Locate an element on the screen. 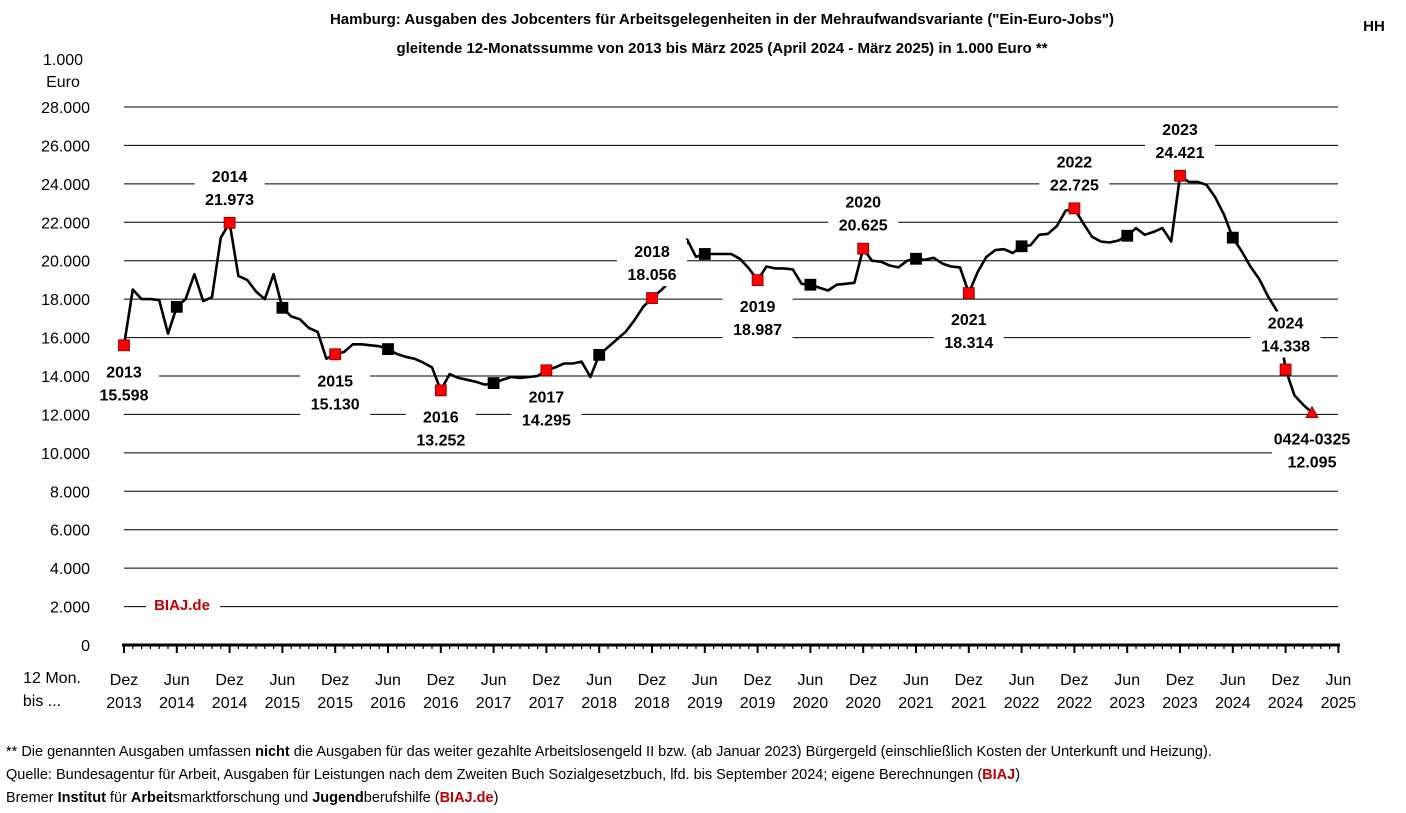  annotation-value: 15.598 is located at coordinates (124, 395).